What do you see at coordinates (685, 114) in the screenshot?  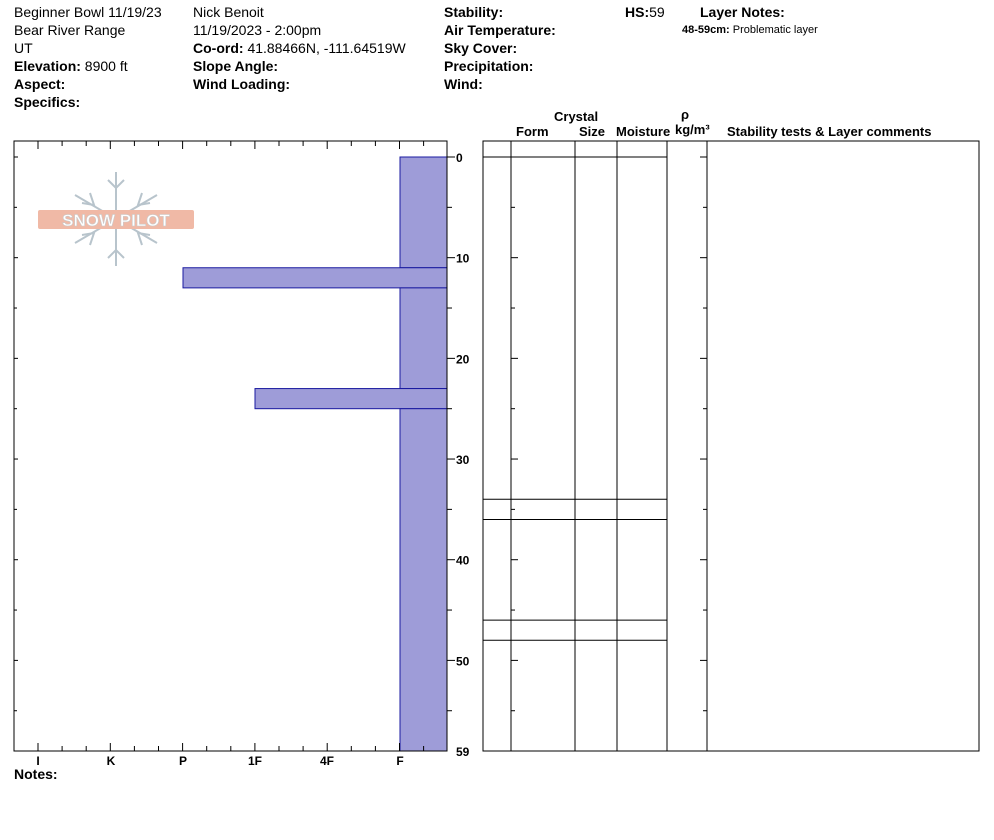 I see `density-symbol: ρ` at bounding box center [685, 114].